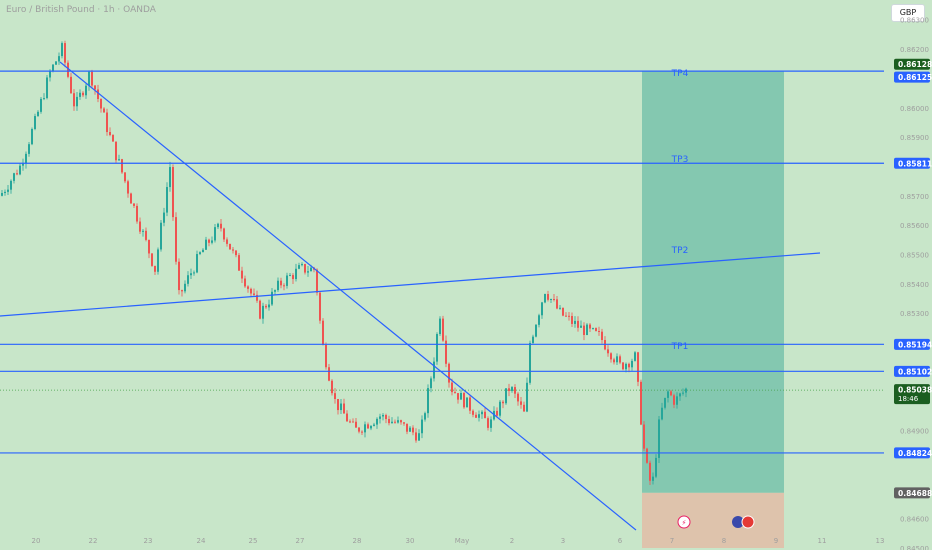 Image resolution: width=932 pixels, height=550 pixels. What do you see at coordinates (915, 344) in the screenshot?
I see `price-badge-label: 0.85194` at bounding box center [915, 344].